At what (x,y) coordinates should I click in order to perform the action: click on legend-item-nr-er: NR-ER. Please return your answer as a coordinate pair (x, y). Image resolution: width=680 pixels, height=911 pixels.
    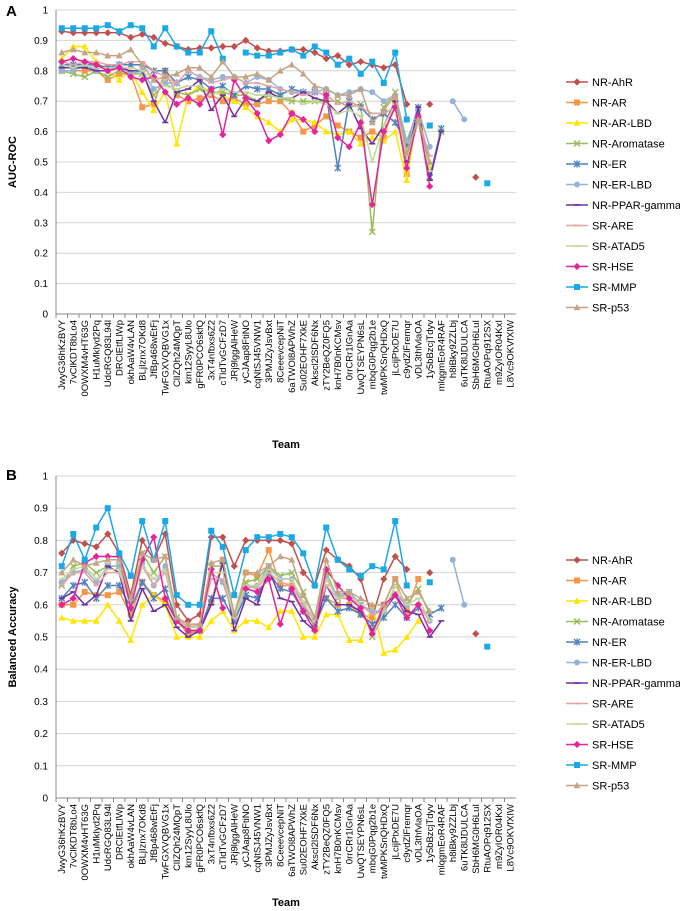
    Looking at the image, I should click on (596, 643).